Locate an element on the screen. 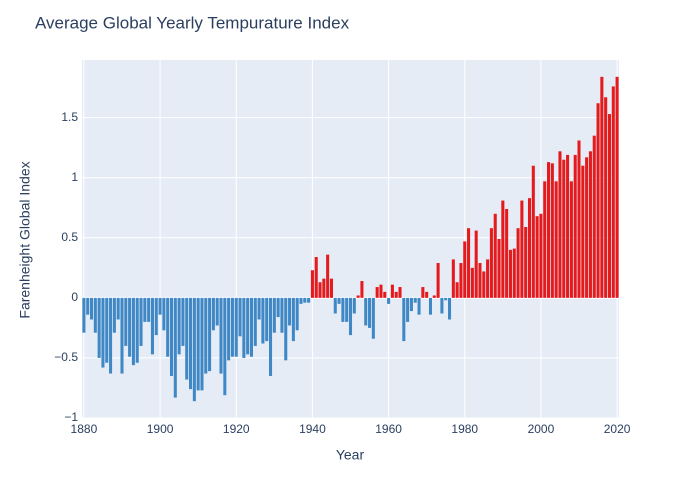 Image resolution: width=700 pixels, height=500 pixels. y-axis-title: Farenheight Global Index is located at coordinates (25, 239).